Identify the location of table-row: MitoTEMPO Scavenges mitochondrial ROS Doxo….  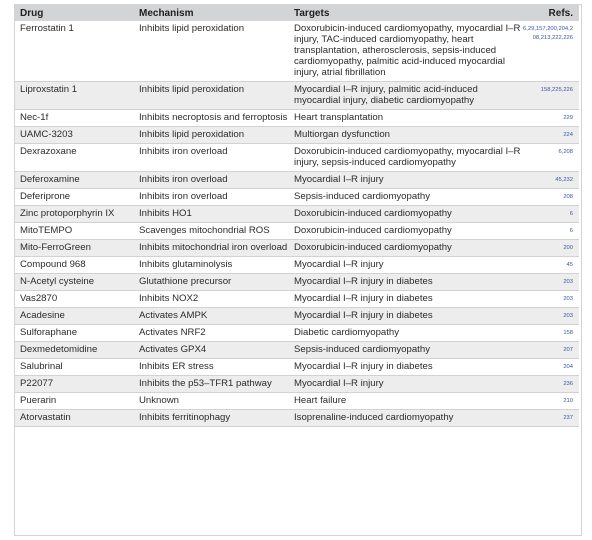
(297, 231).